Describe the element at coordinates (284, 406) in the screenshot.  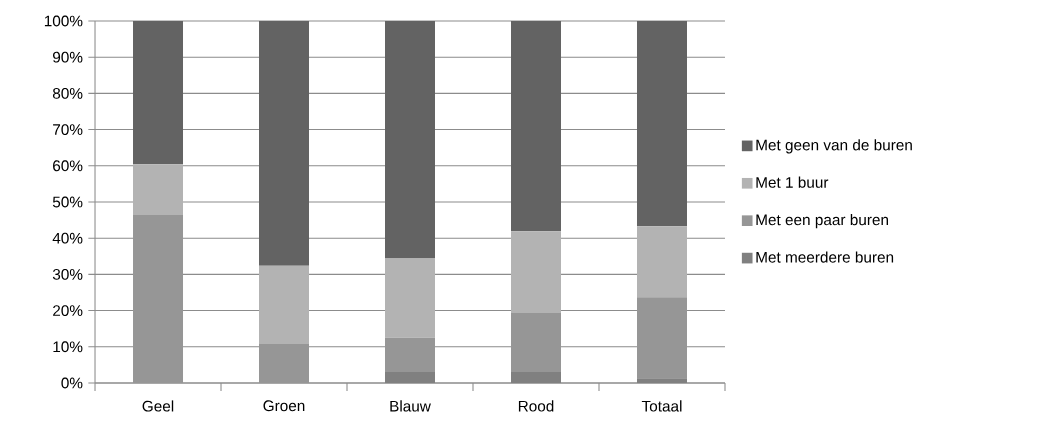
I see `x-tick-label: Groen` at that location.